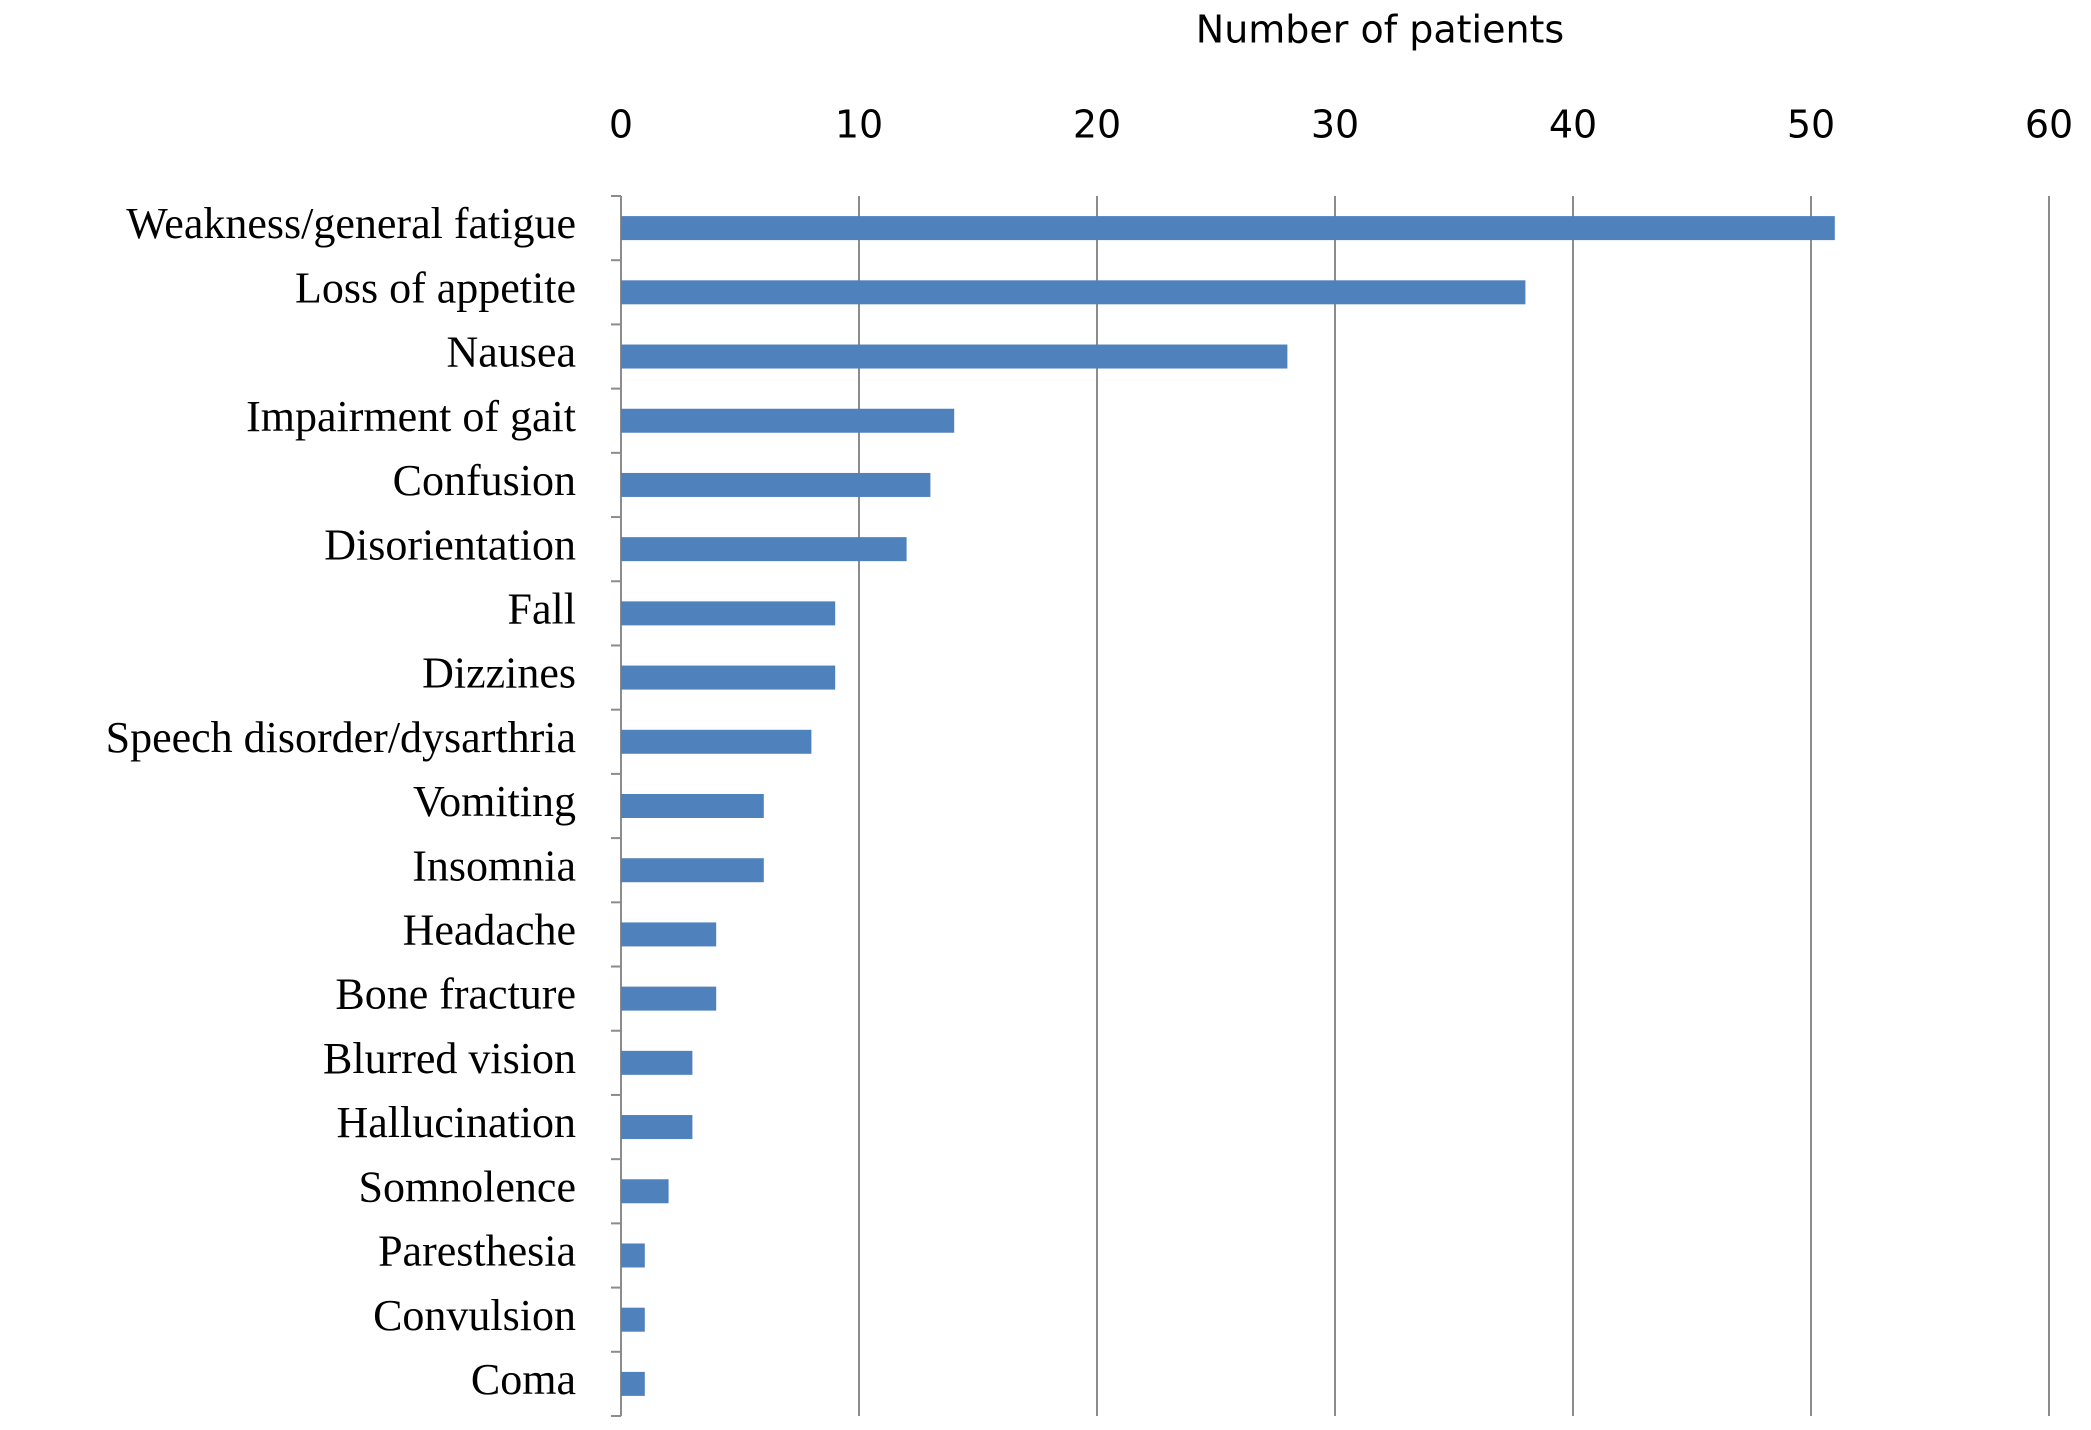 This screenshot has width=2091, height=1430. What do you see at coordinates (435, 287) in the screenshot?
I see `y-tick-label: Loss of appetite` at bounding box center [435, 287].